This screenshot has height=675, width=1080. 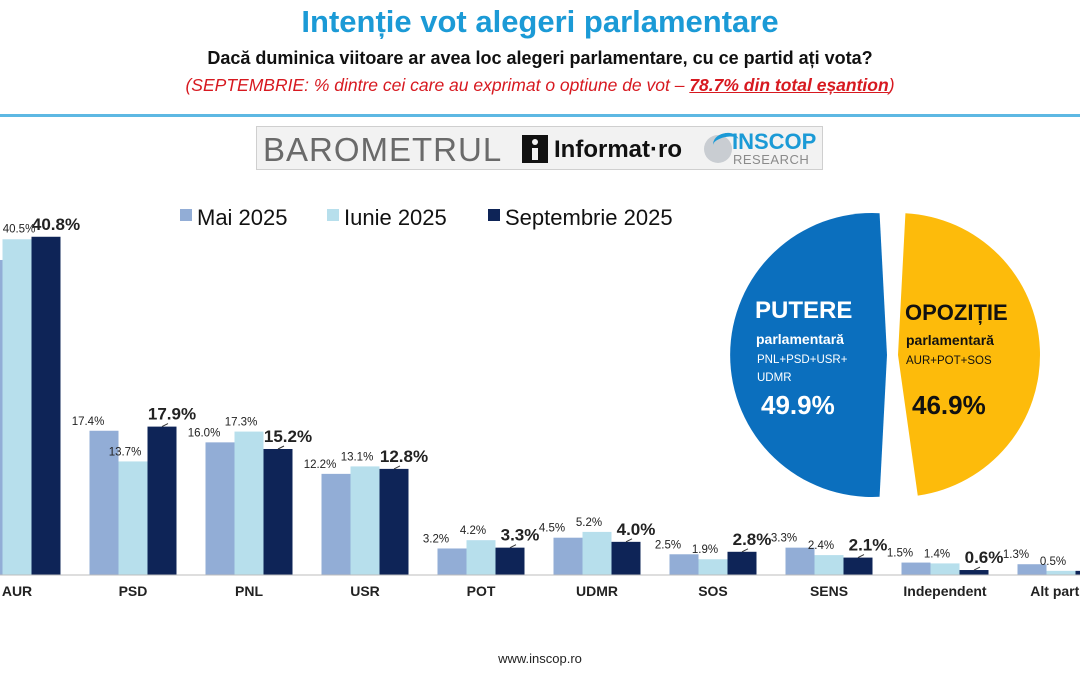 I want to click on data-label-septembrie: 3.3%, so click(x=520, y=535).